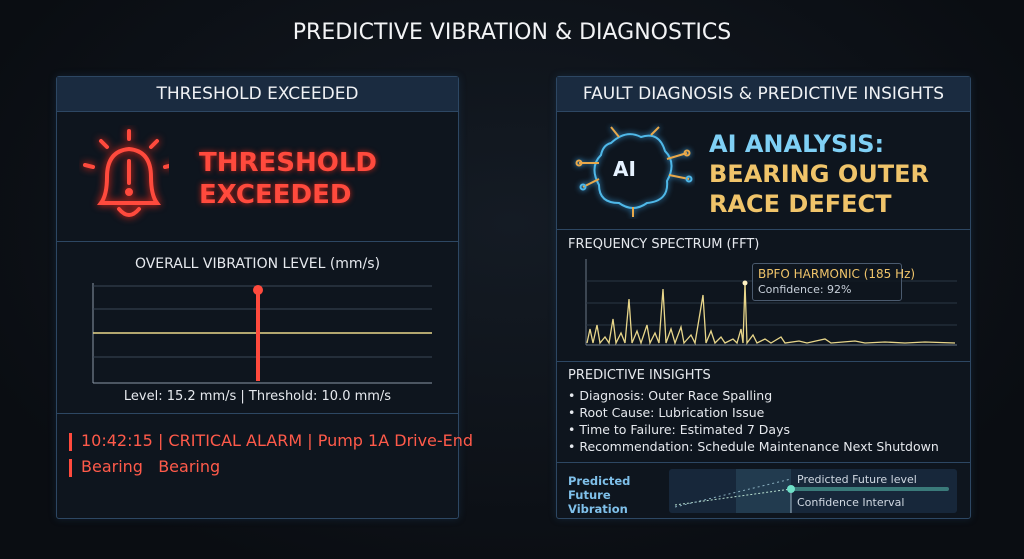 This screenshot has height=559, width=1024. Describe the element at coordinates (800, 204) in the screenshot. I see `analysis-line: RACE DEFECT` at that location.